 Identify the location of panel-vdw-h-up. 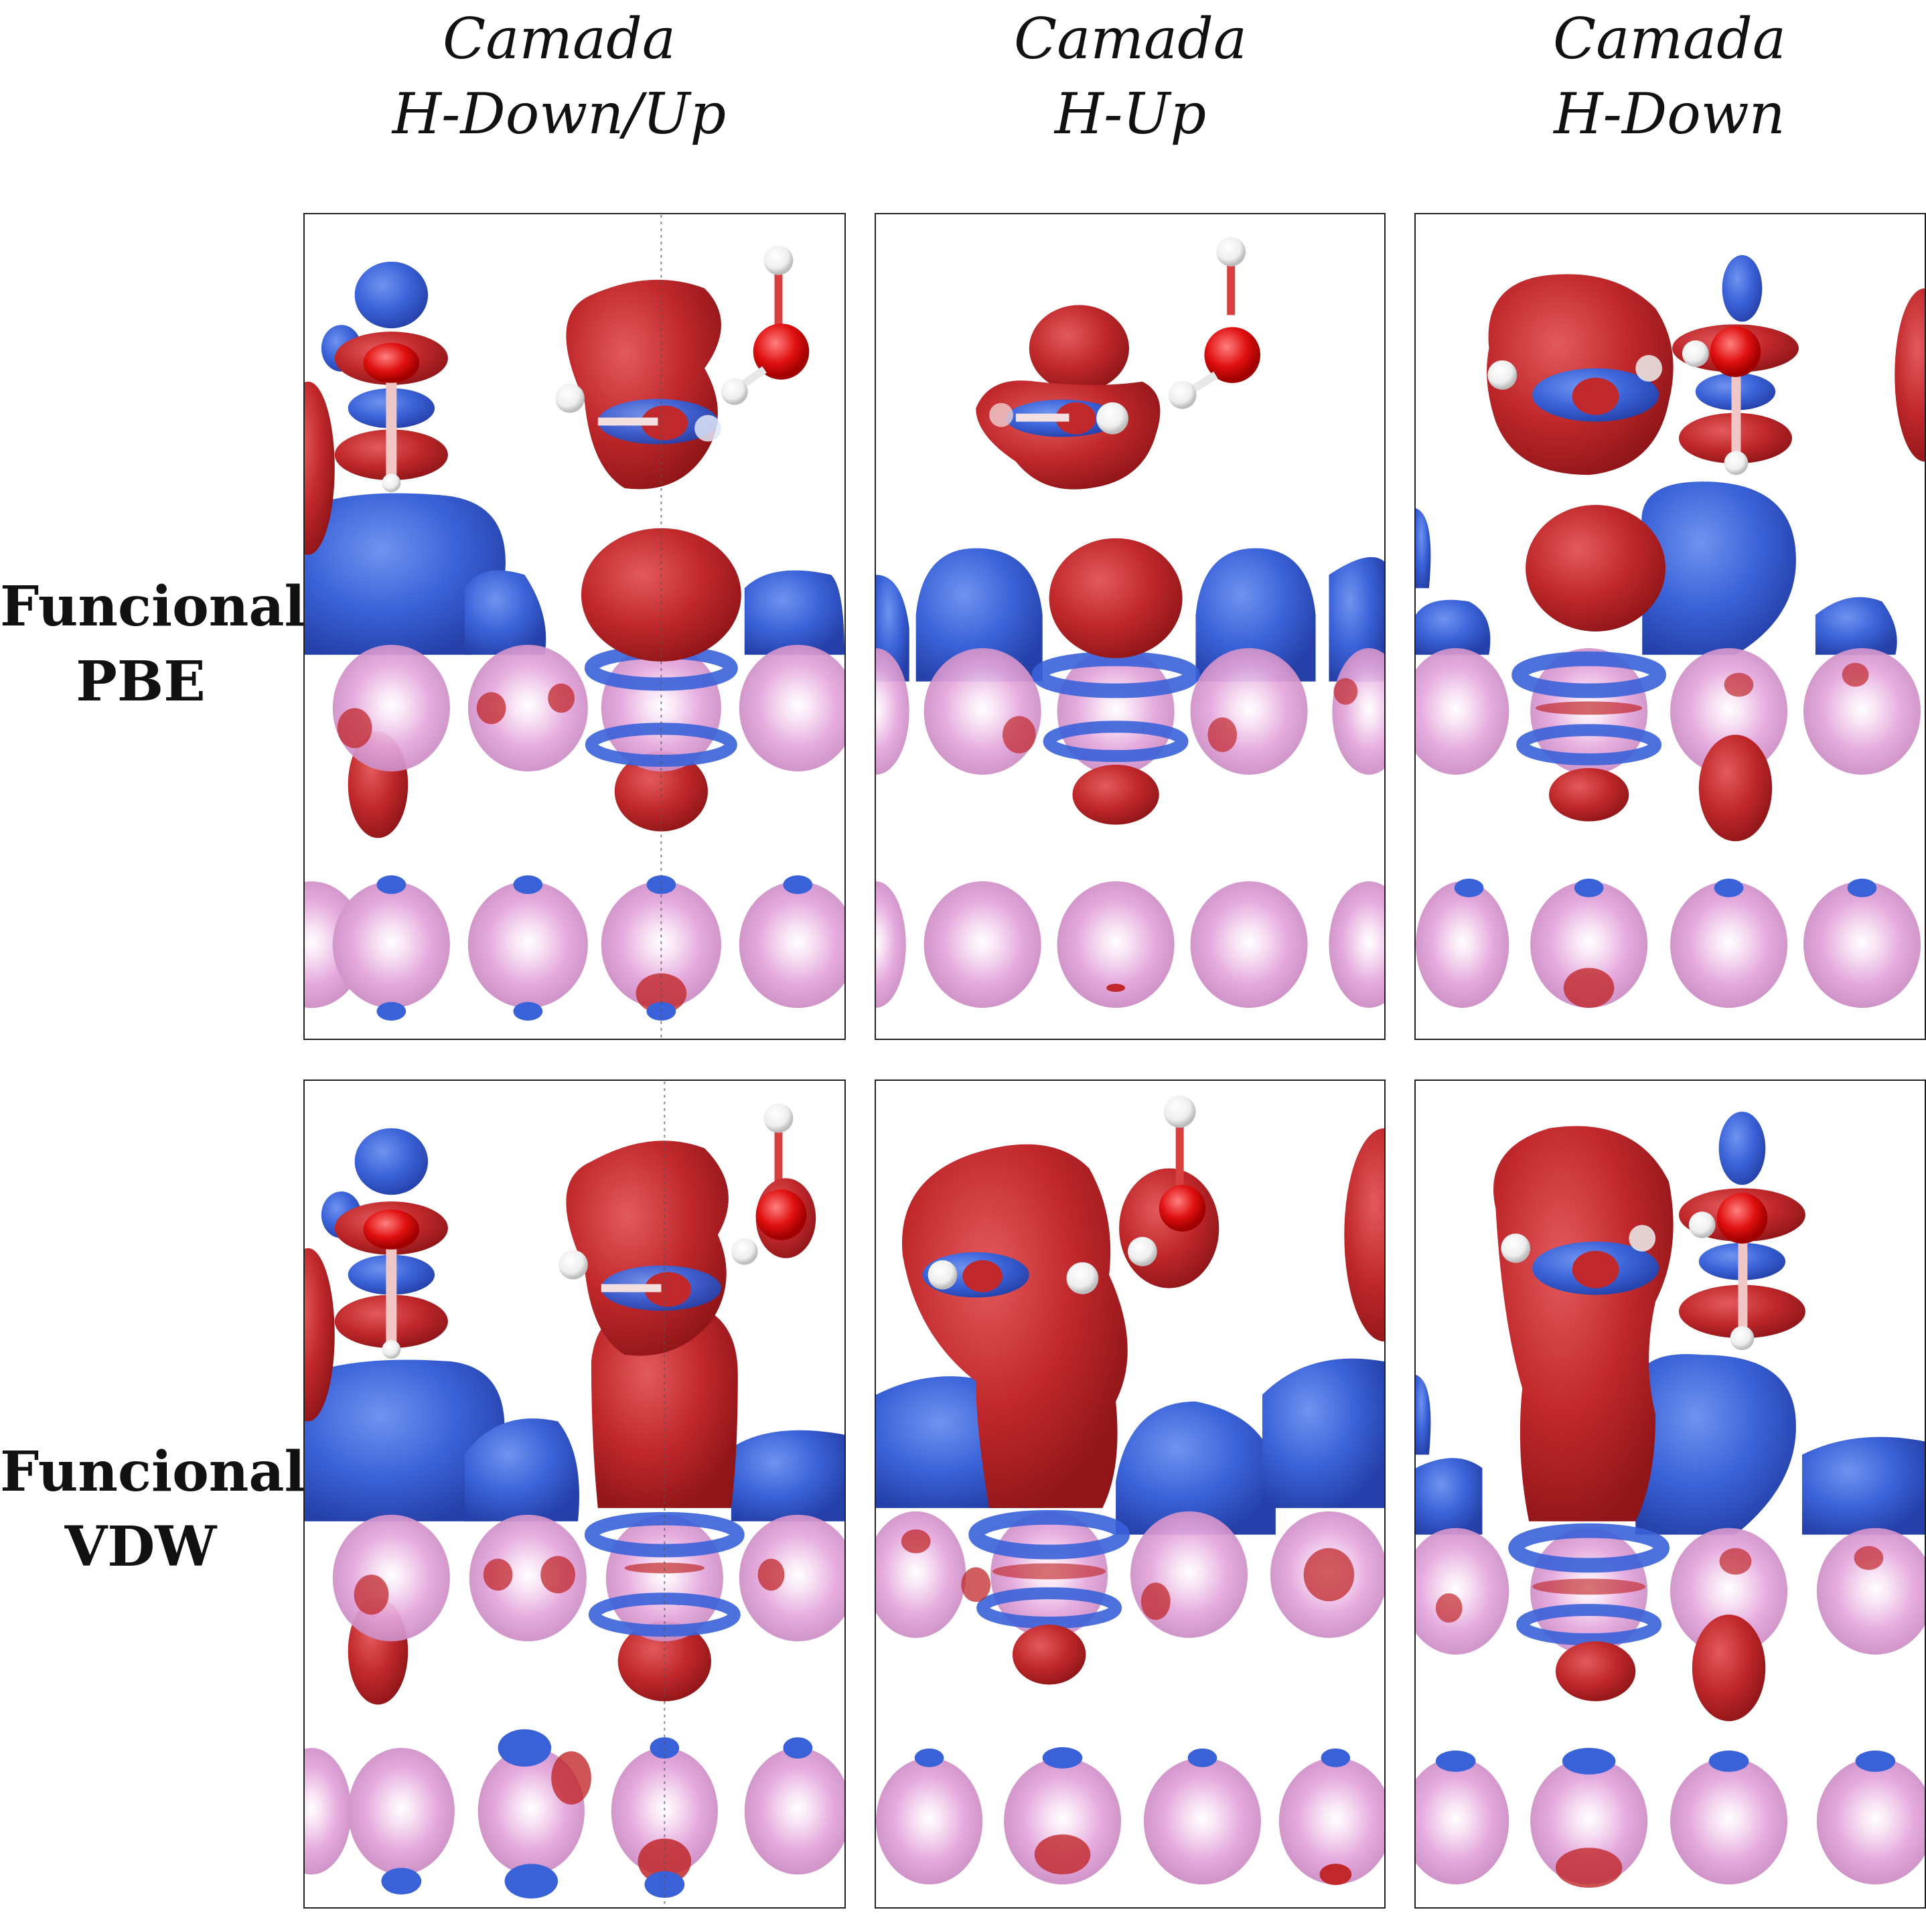
(1130, 1494).